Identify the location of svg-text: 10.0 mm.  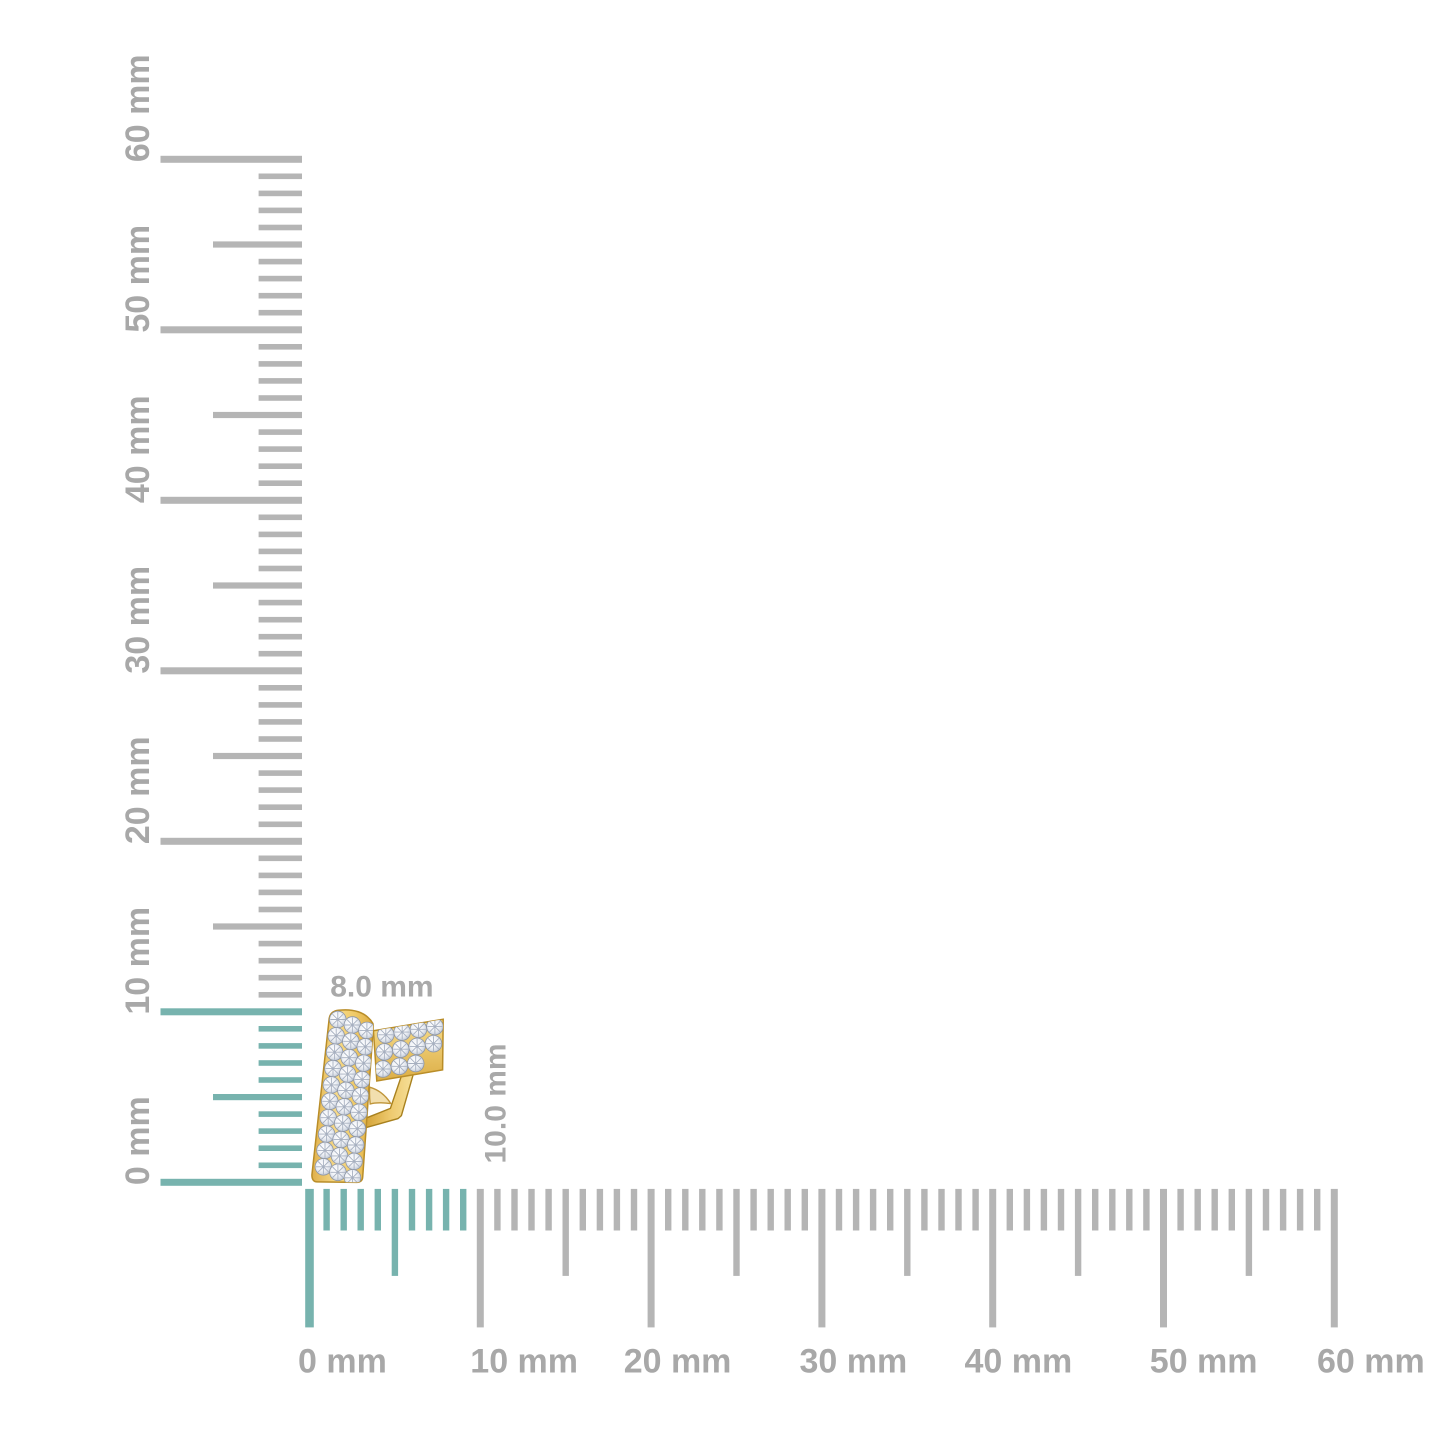
(496, 1103).